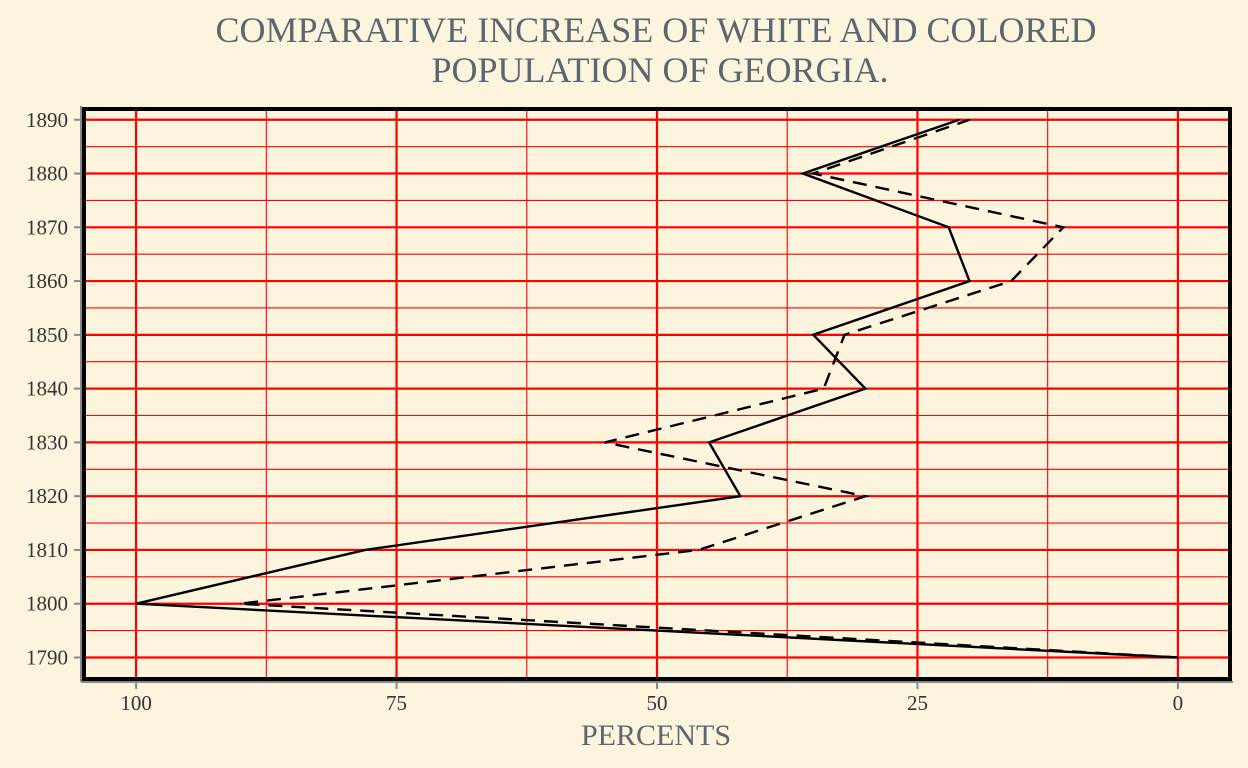 Image resolution: width=1248 pixels, height=768 pixels. I want to click on x-tick-label: 75, so click(396, 703).